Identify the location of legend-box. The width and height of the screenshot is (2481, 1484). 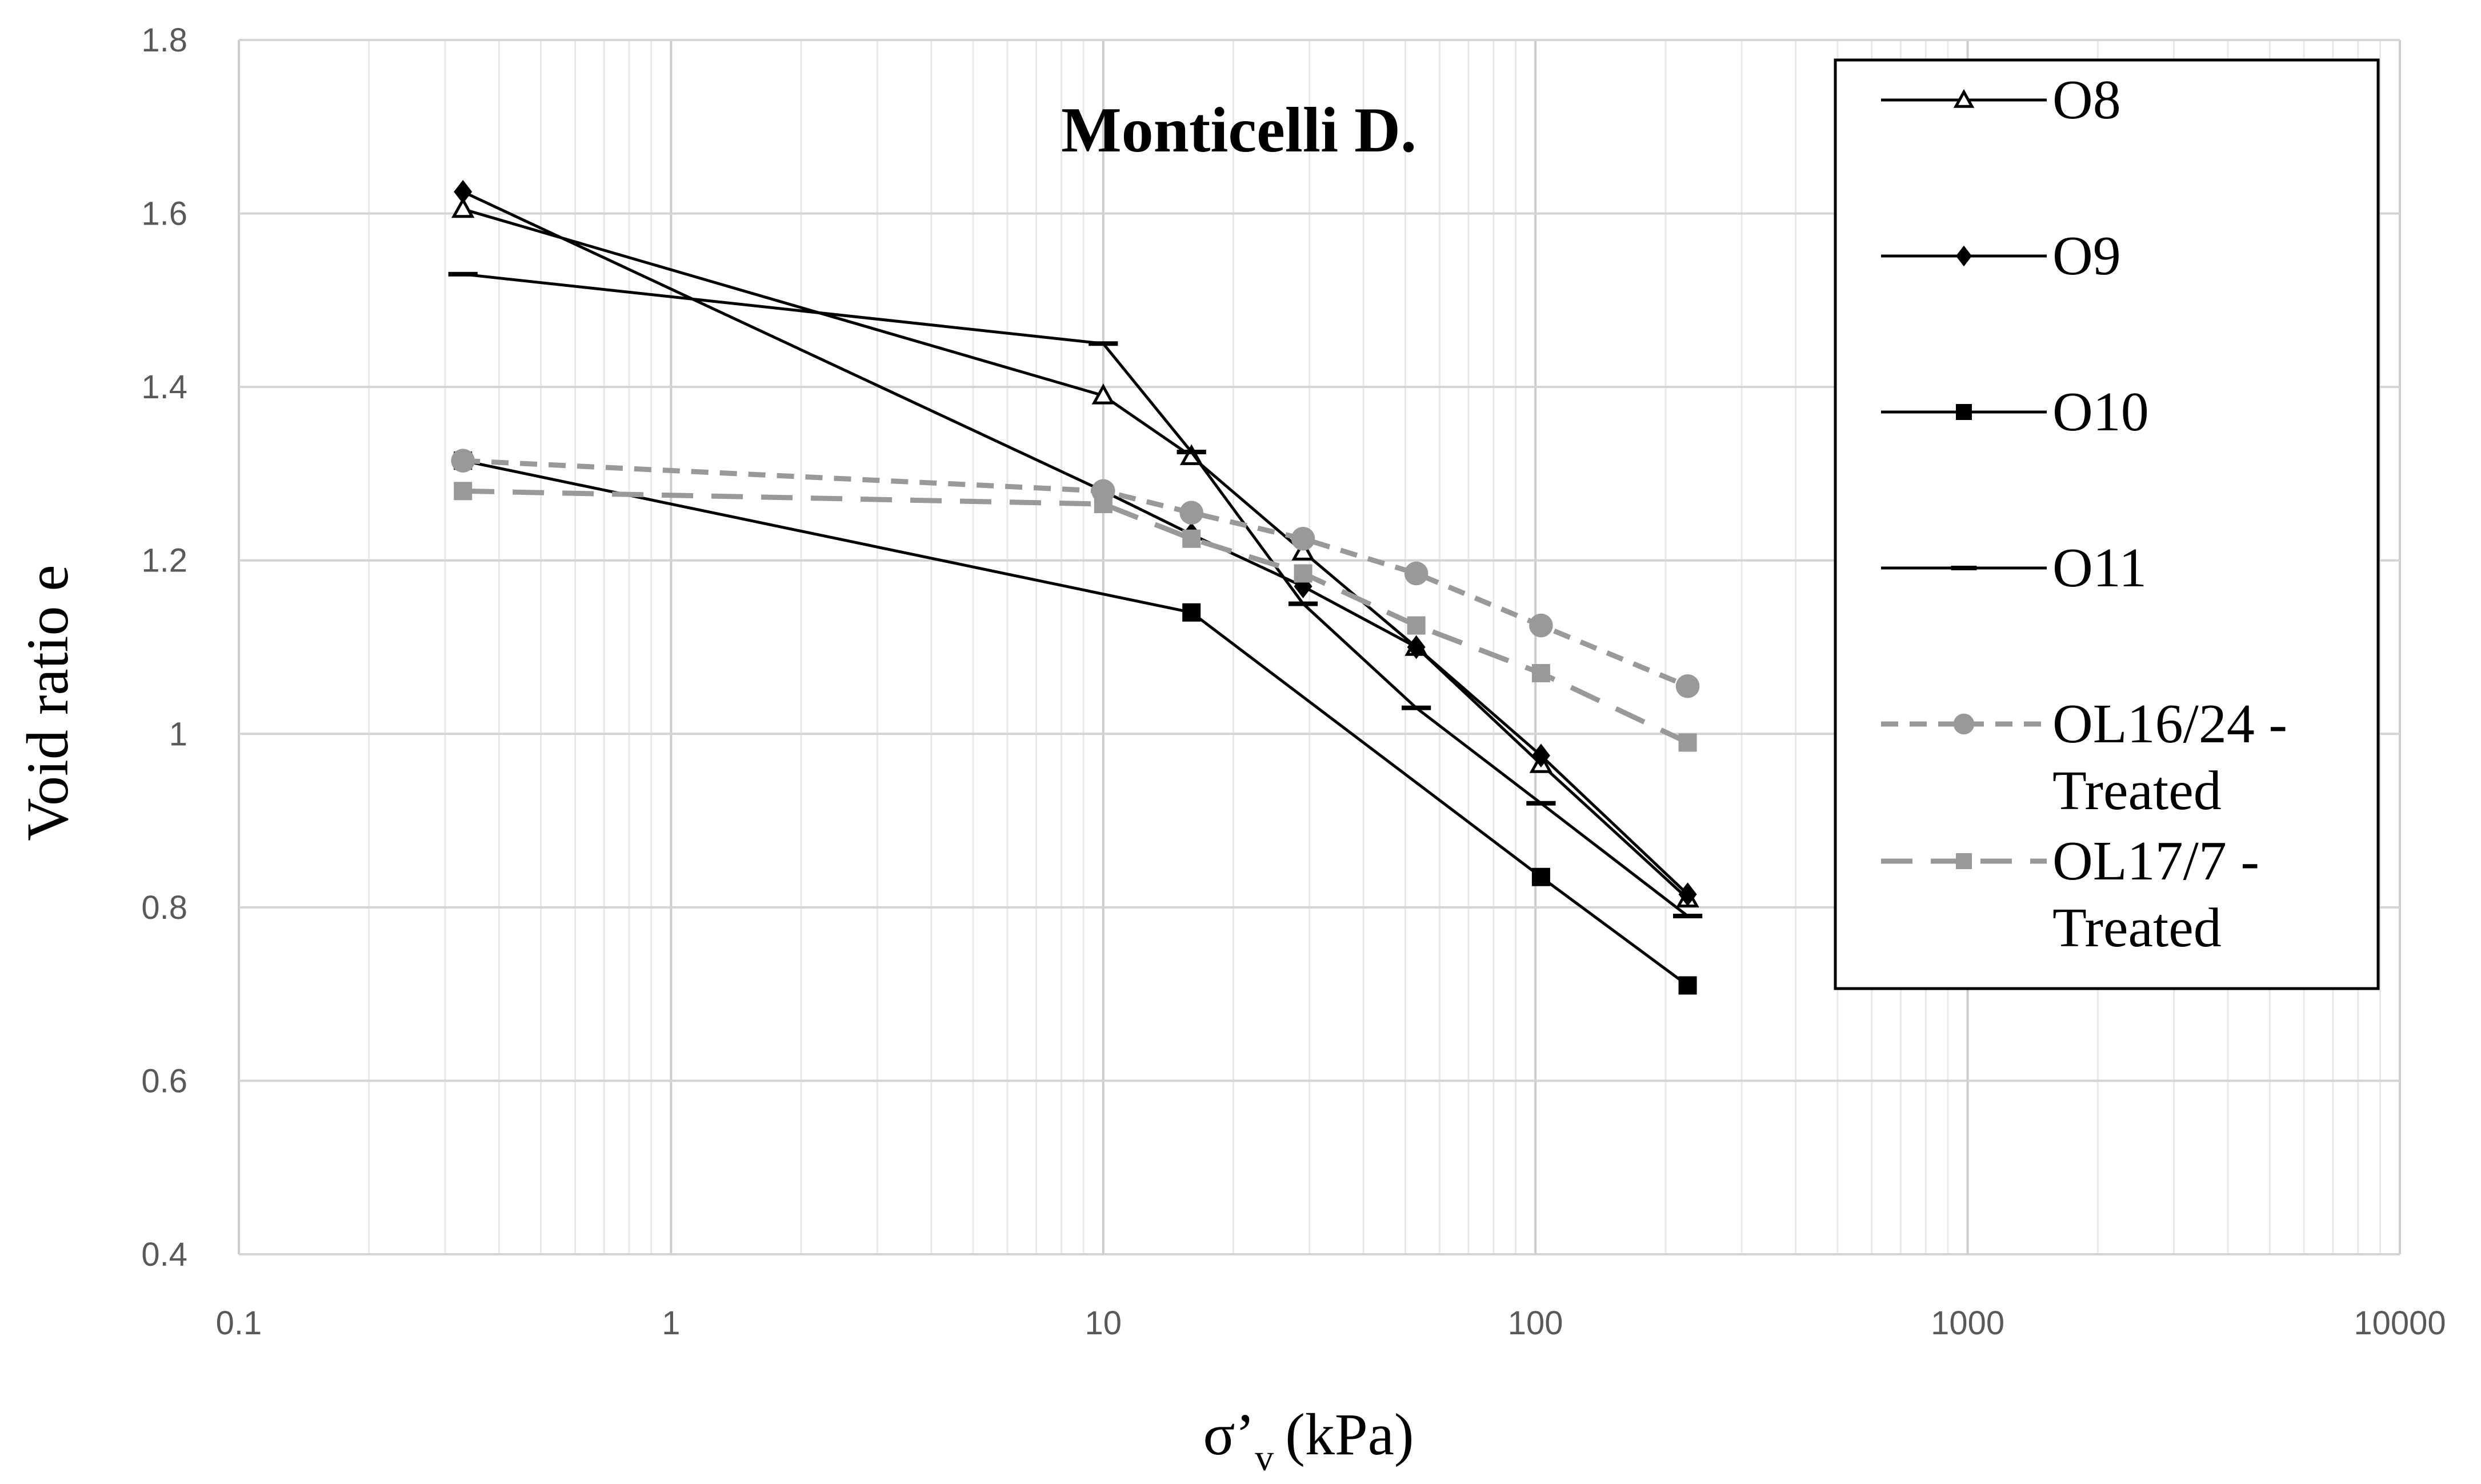
(2107, 524).